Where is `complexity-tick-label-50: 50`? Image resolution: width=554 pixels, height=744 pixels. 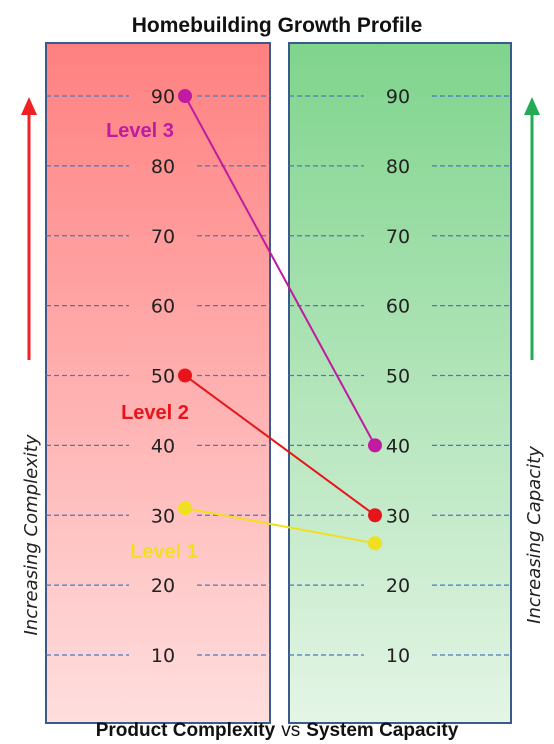
complexity-tick-label-50: 50 is located at coordinates (163, 377).